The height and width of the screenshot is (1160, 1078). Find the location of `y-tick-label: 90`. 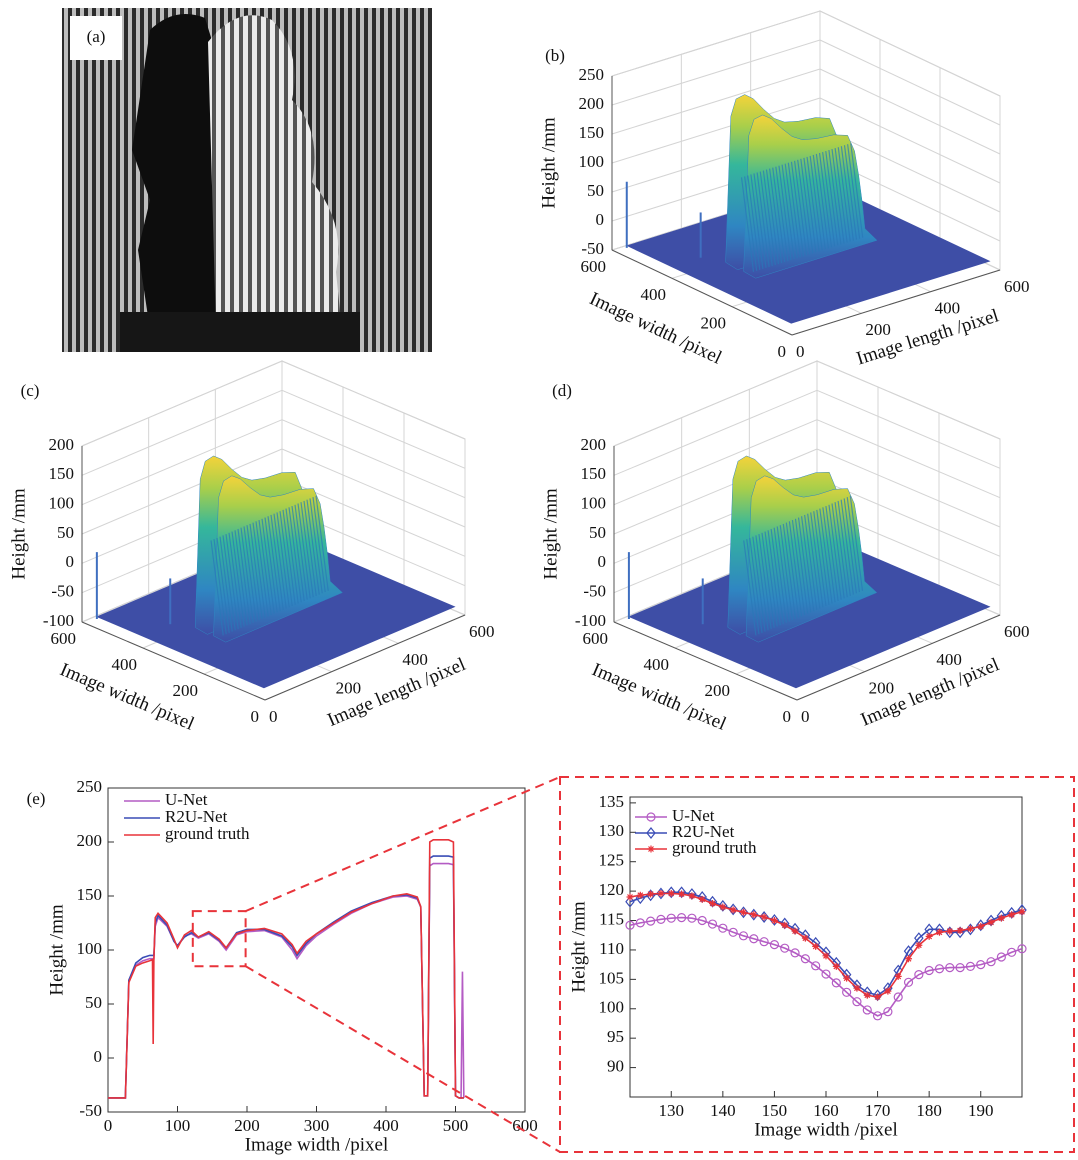

y-tick-label: 90 is located at coordinates (615, 1065).